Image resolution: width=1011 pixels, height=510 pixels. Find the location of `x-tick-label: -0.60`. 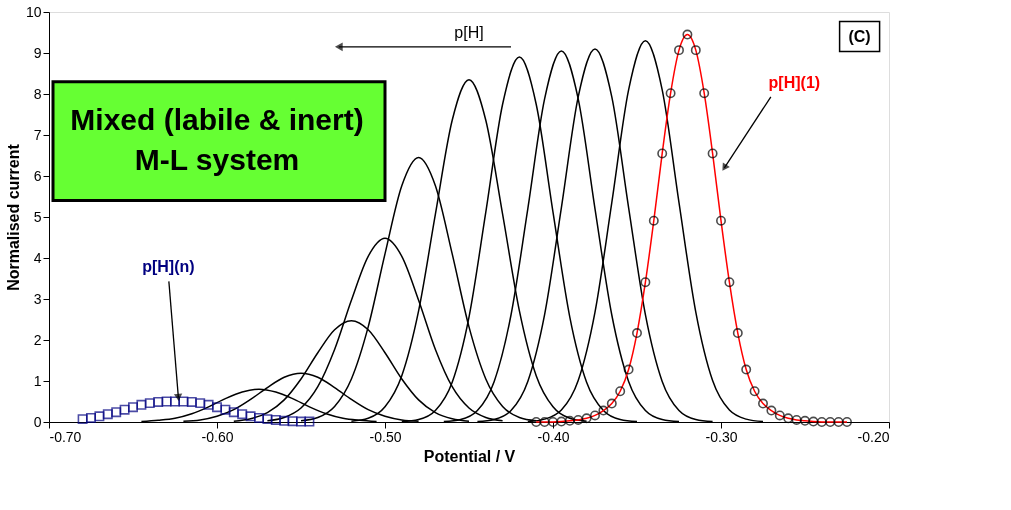

x-tick-label: -0.60 is located at coordinates (217, 436).